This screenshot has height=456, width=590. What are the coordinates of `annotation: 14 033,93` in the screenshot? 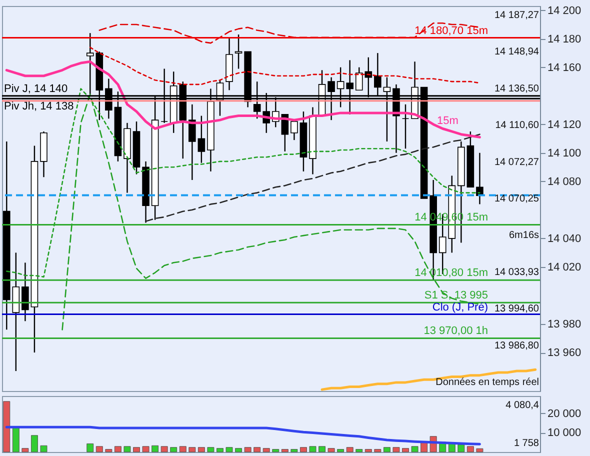 It's located at (517, 272).